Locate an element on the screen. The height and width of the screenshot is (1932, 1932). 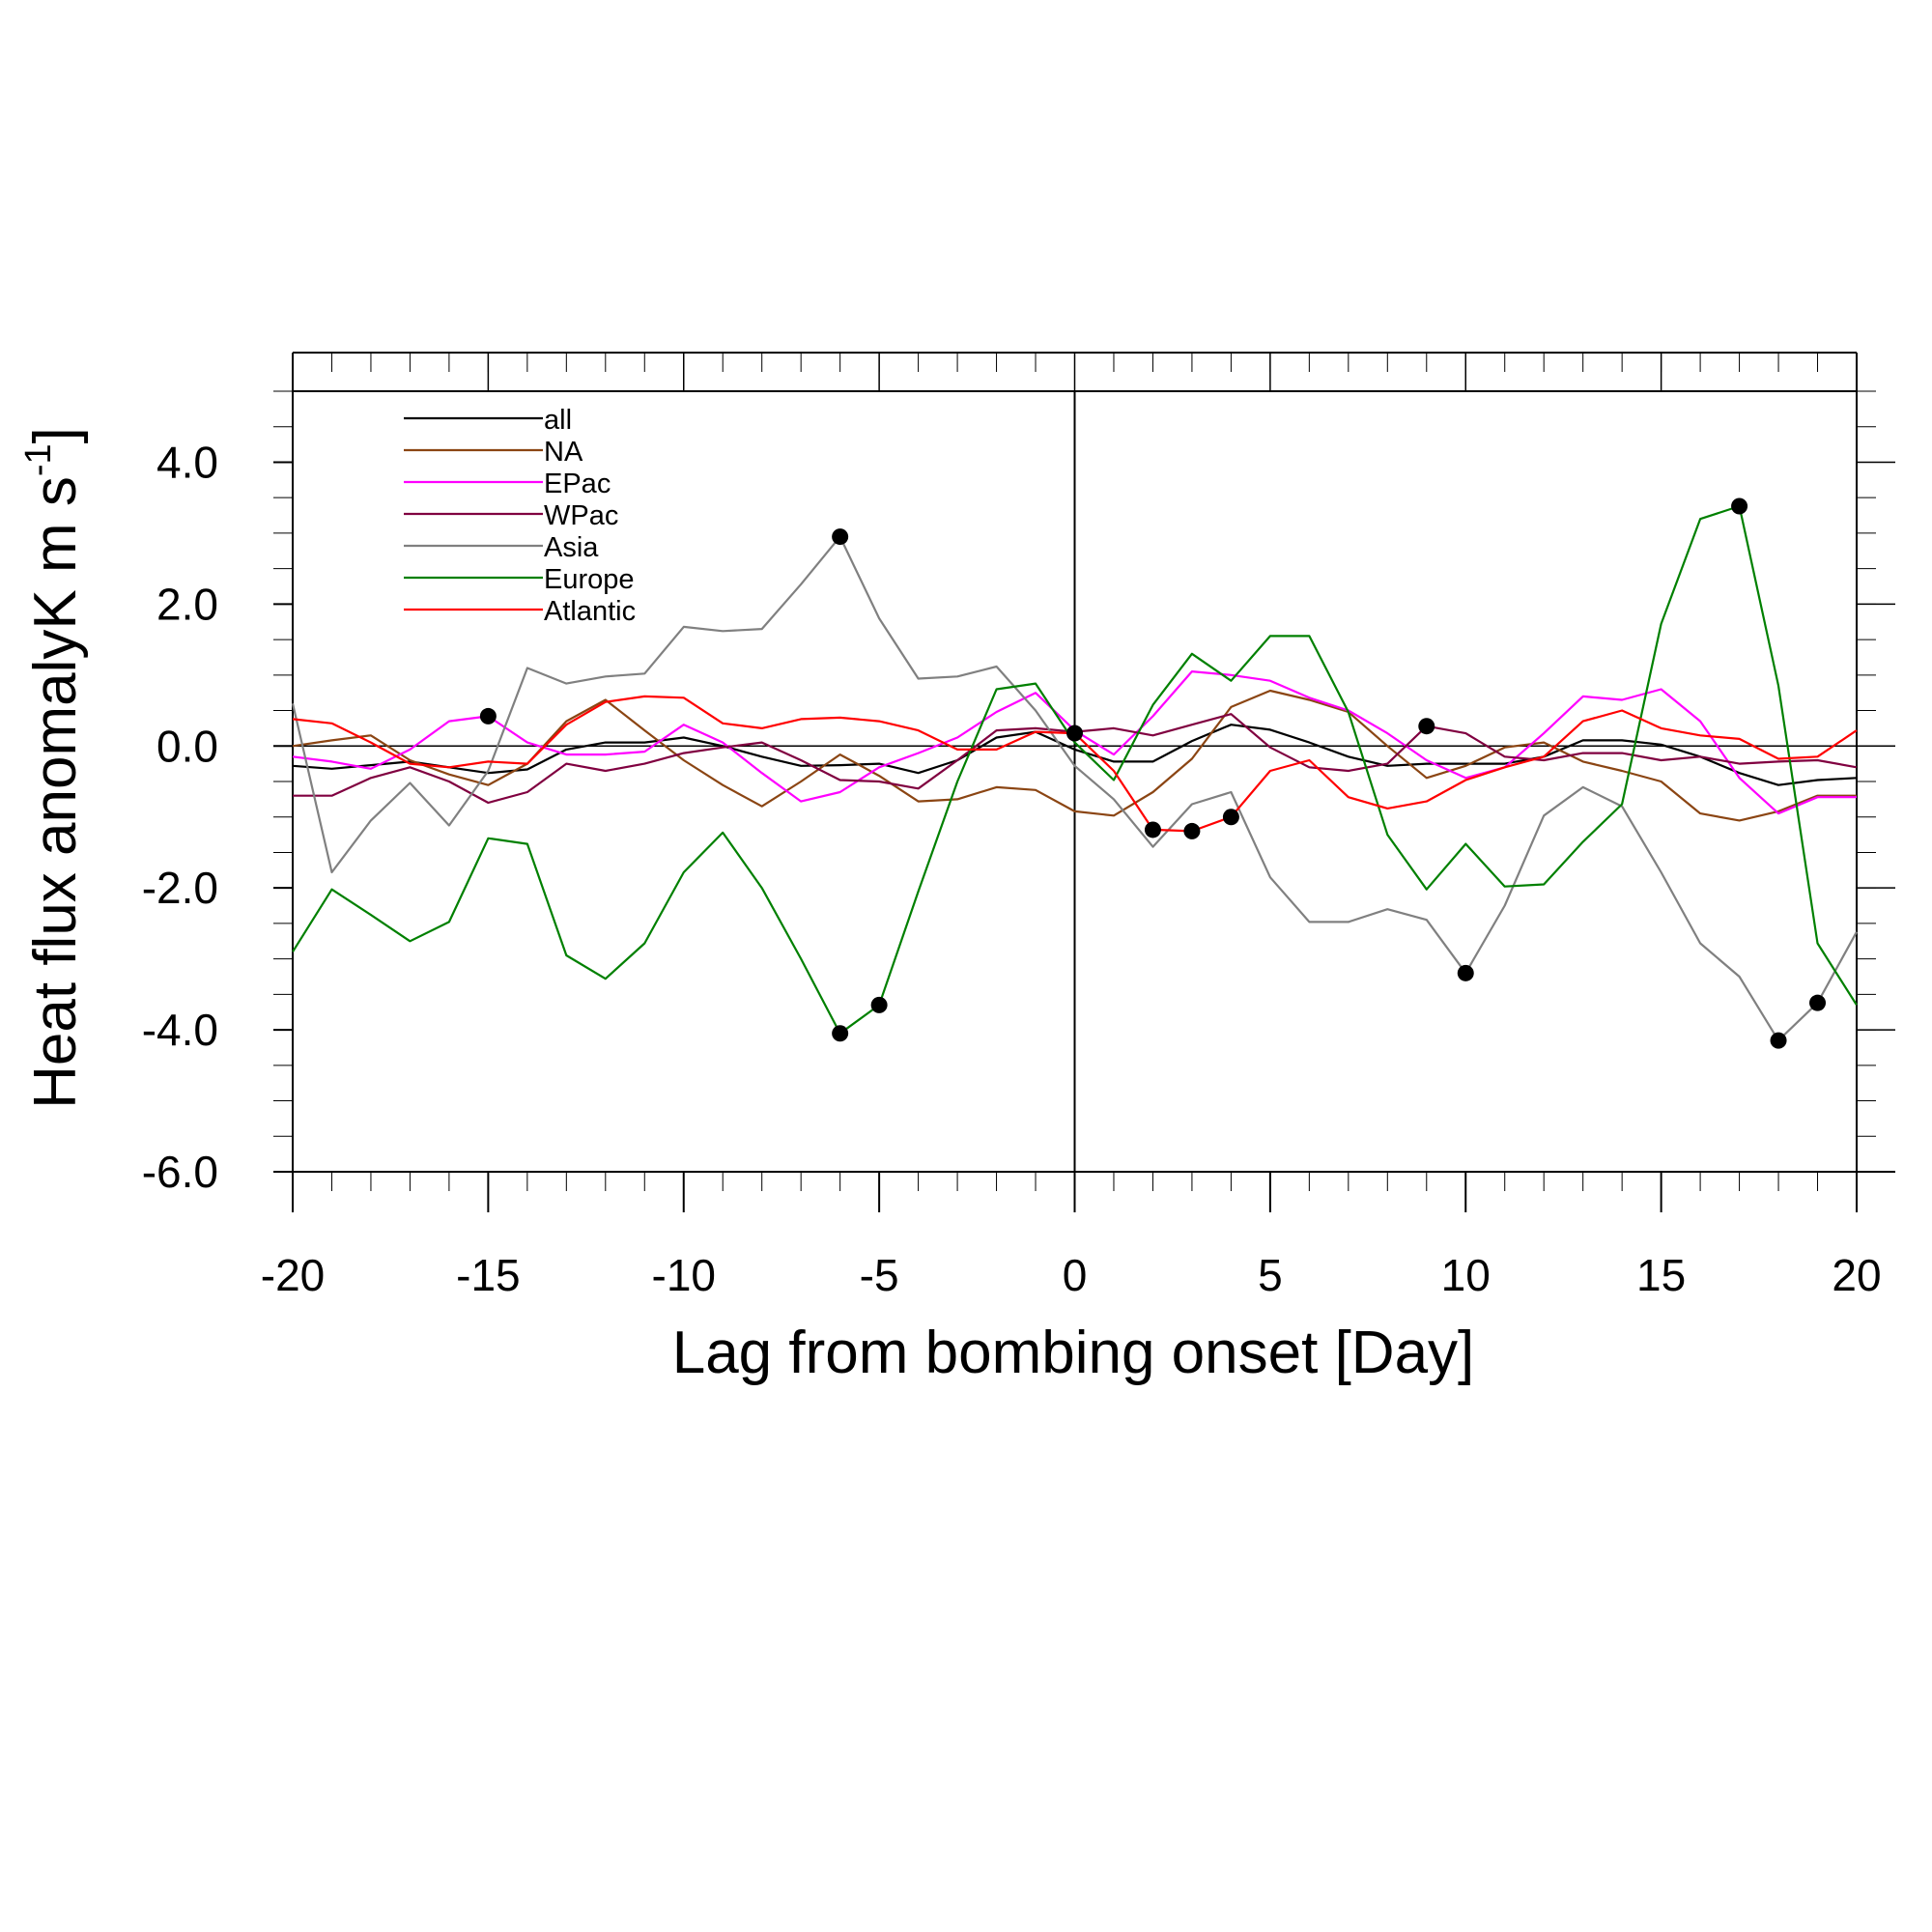
y-tick-label: -4.0 is located at coordinates (180, 1030).